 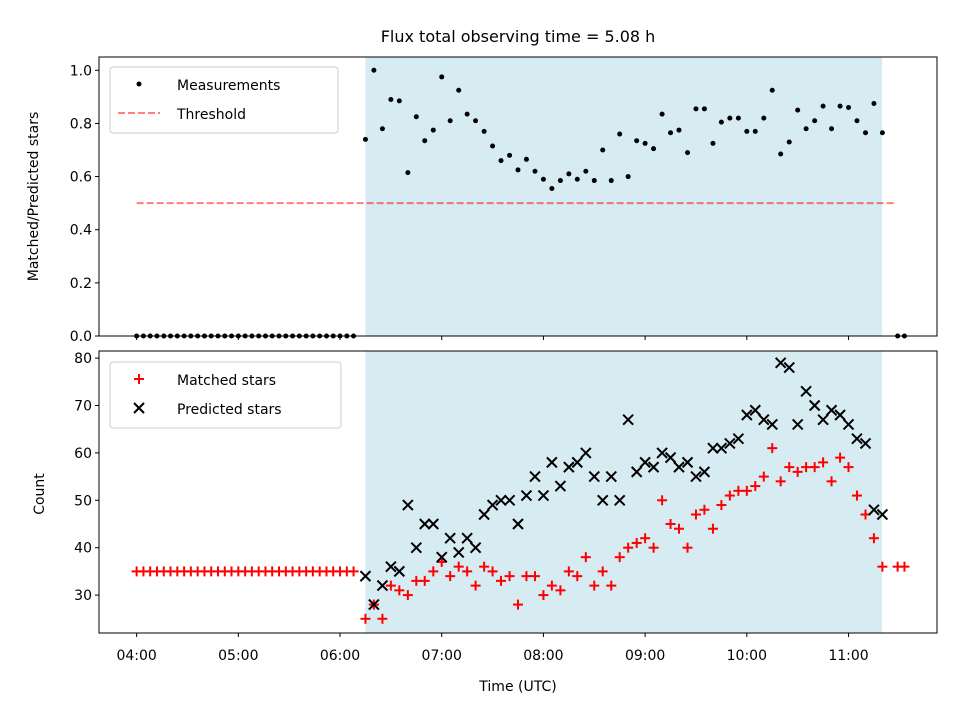 I want to click on y-tick-label: 80, so click(x=83, y=359).